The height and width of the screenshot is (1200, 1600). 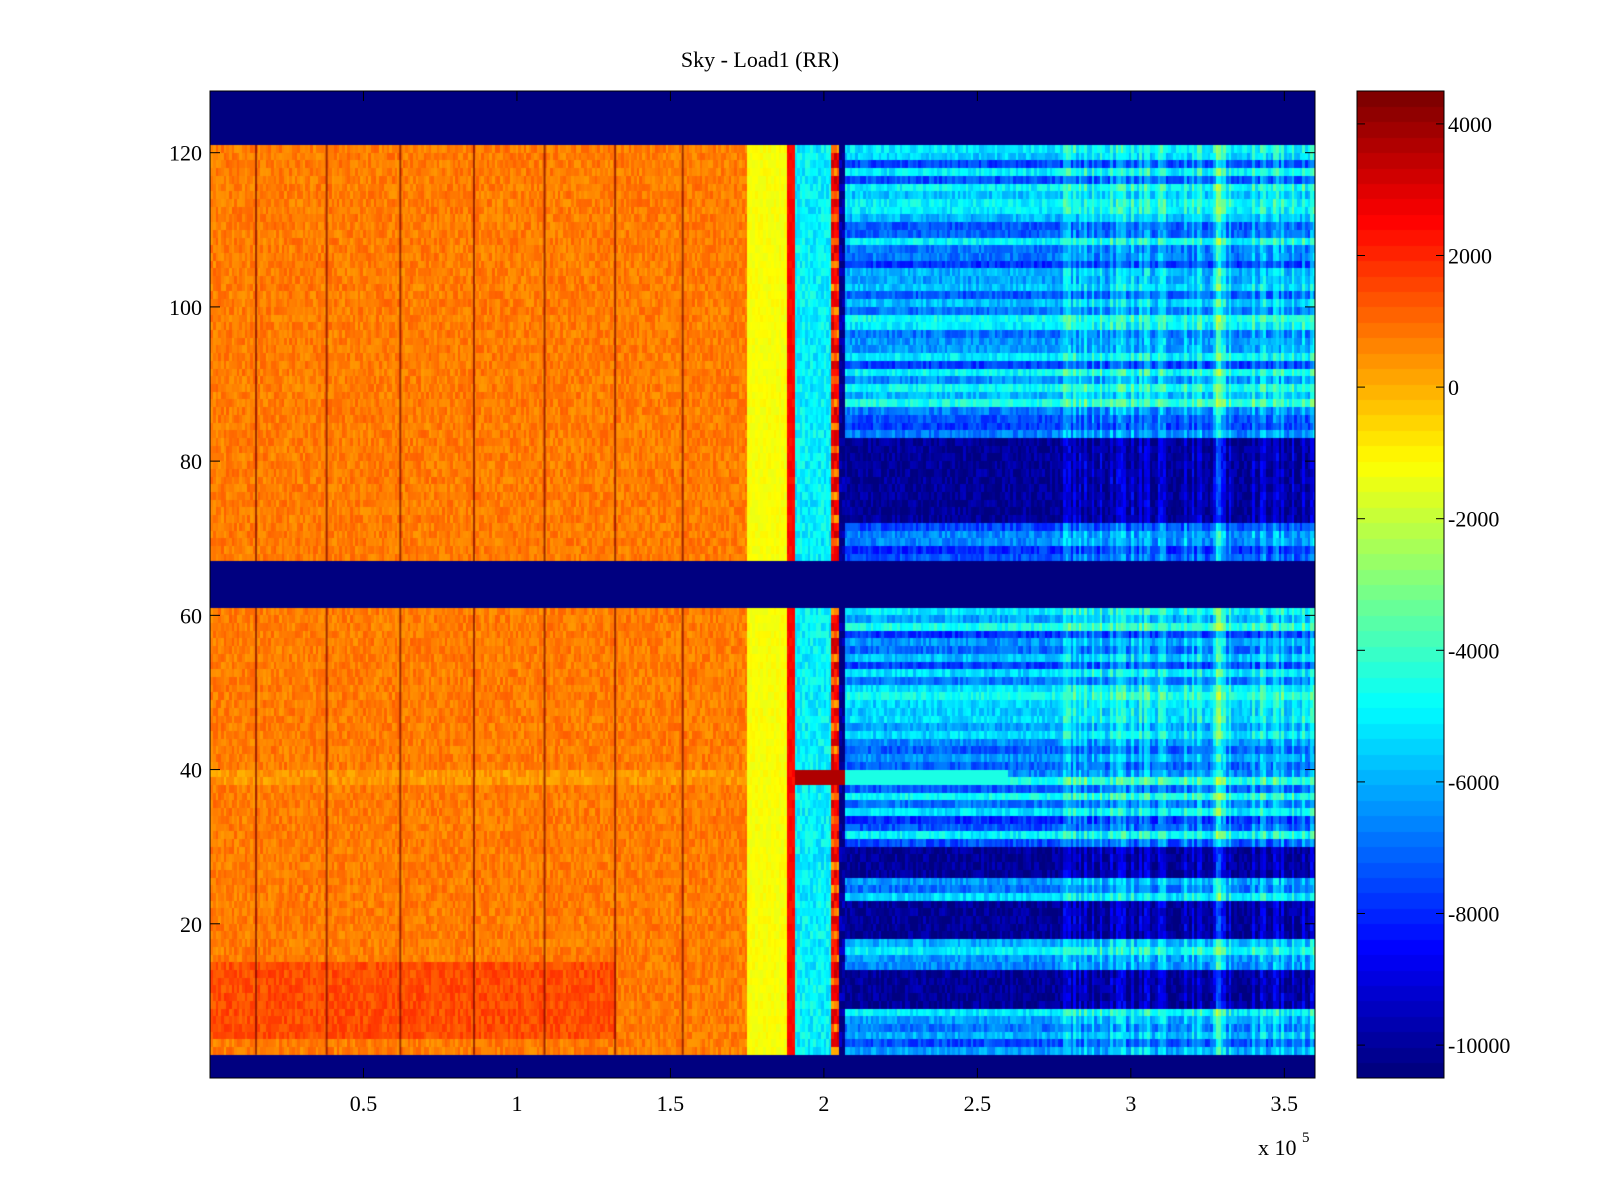 I want to click on y-tick-label: 60, so click(x=191, y=615).